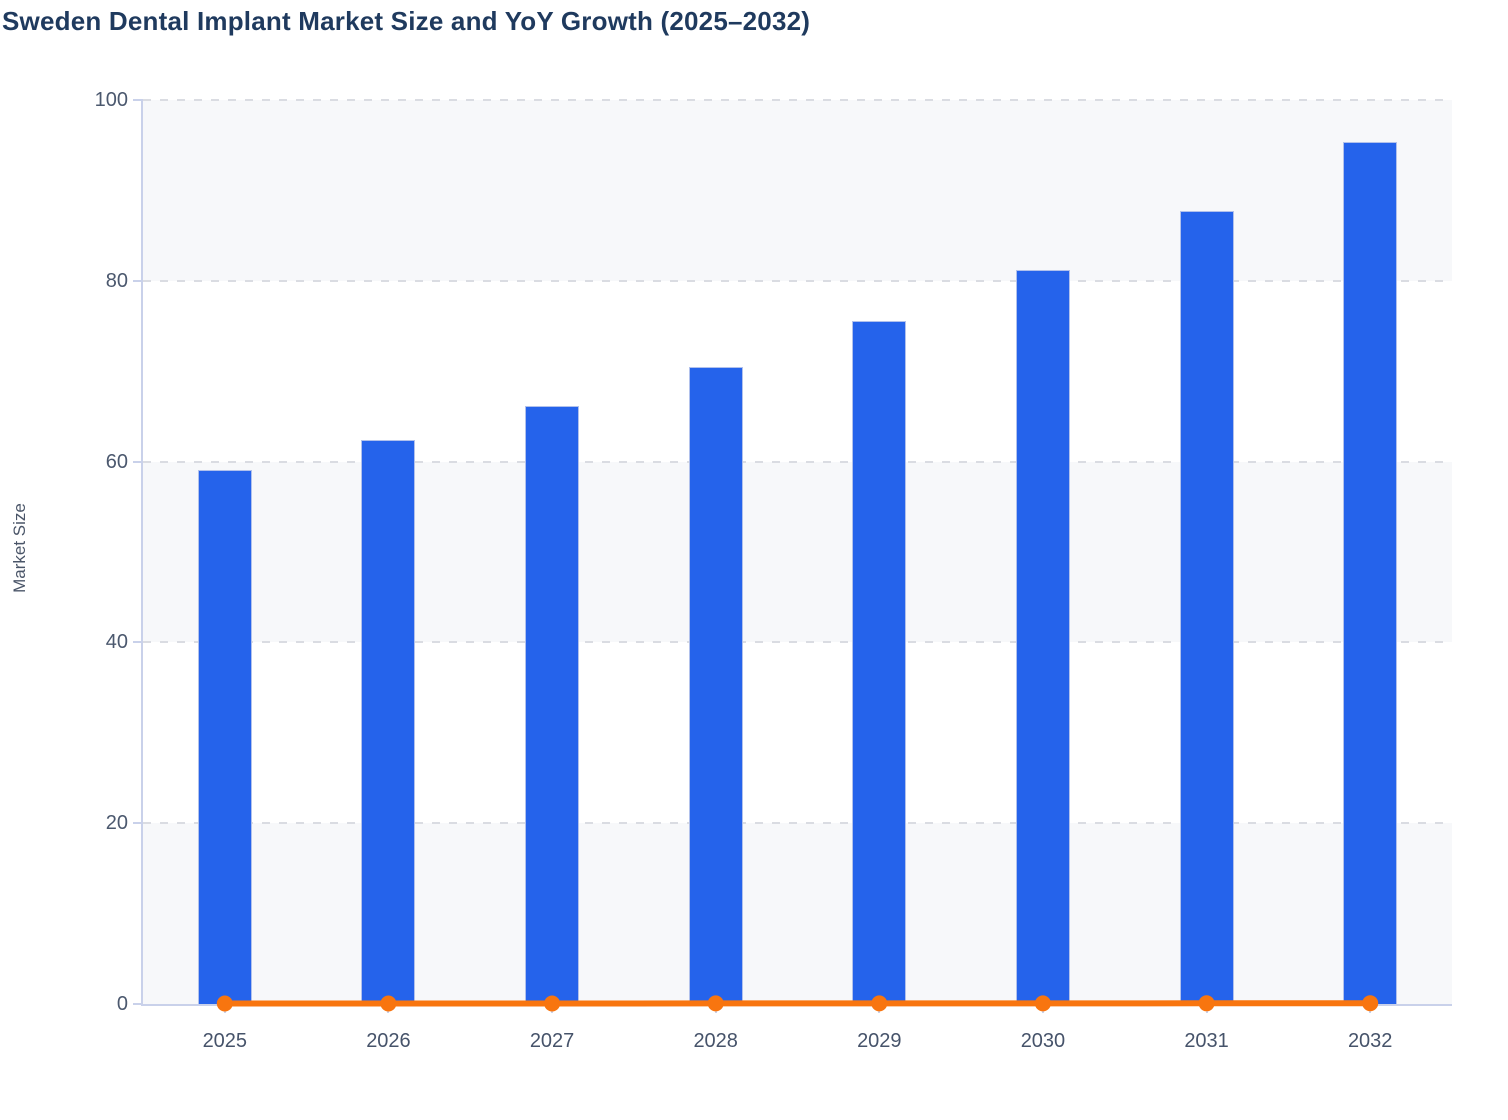  I want to click on bar-2029, so click(879, 662).